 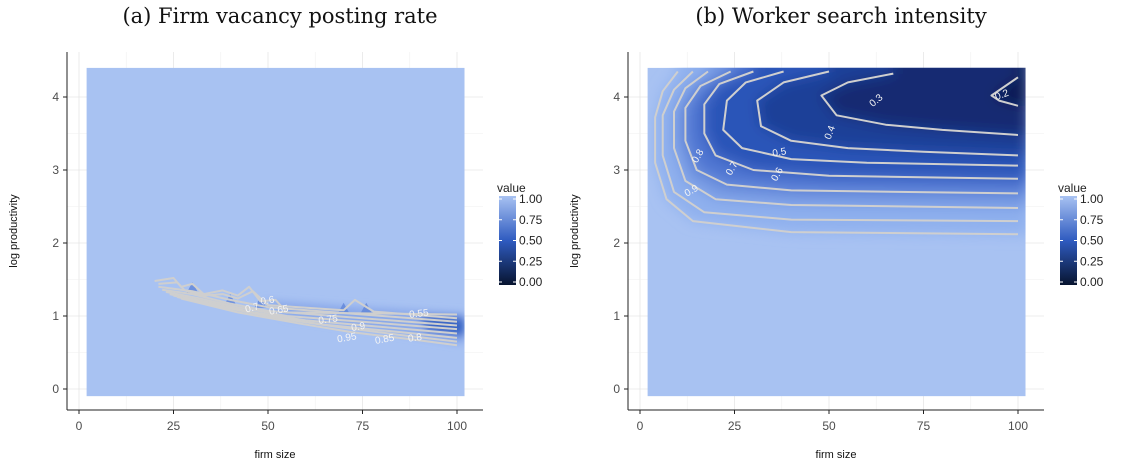 What do you see at coordinates (1002, 95) in the screenshot?
I see `contour-label: 0.2` at bounding box center [1002, 95].